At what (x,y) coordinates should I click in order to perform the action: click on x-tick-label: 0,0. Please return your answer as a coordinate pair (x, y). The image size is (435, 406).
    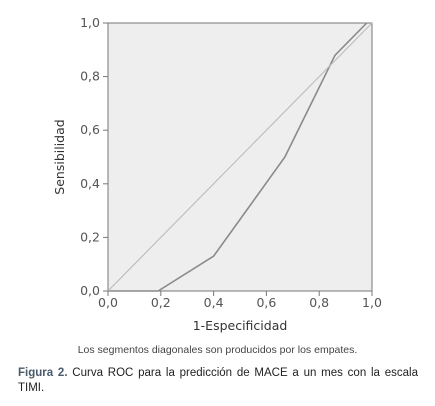
    Looking at the image, I should click on (108, 302).